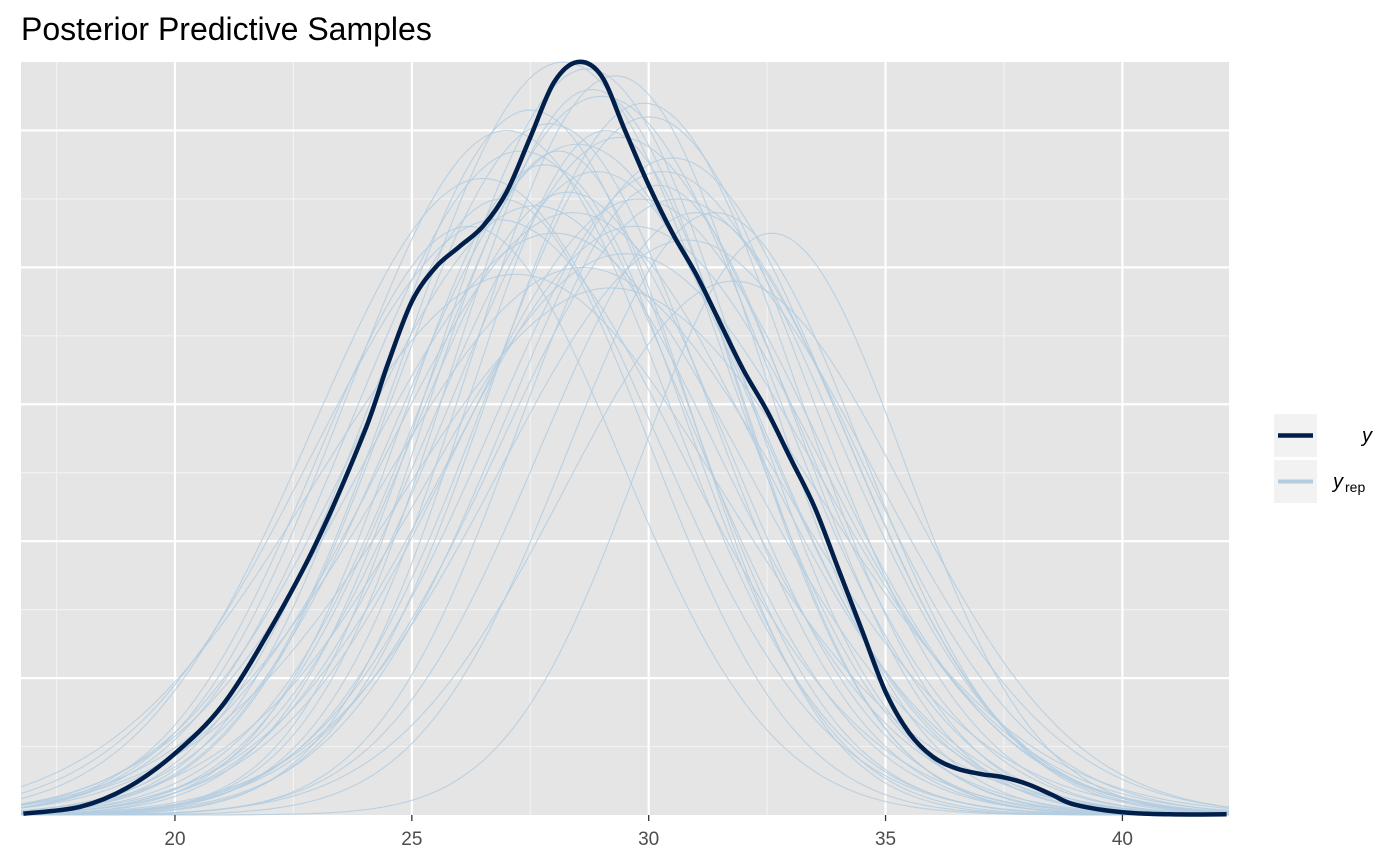 Image resolution: width=1400 pixels, height=865 pixels. What do you see at coordinates (1355, 487) in the screenshot?
I see `legend-label-subscript: rep` at bounding box center [1355, 487].